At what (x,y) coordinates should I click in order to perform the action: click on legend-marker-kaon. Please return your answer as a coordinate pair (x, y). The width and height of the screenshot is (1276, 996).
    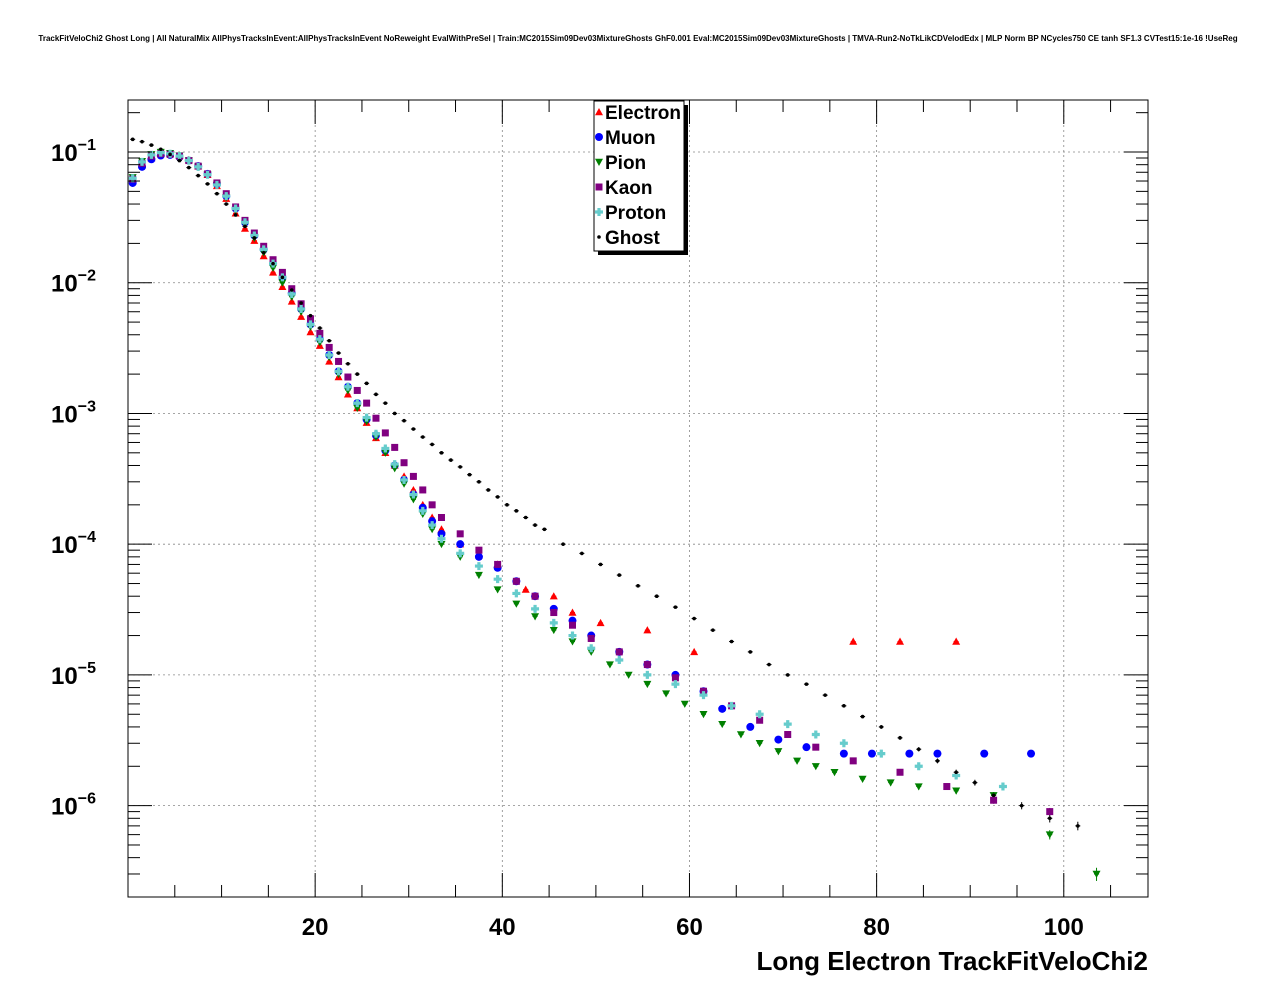
    Looking at the image, I should click on (599, 187).